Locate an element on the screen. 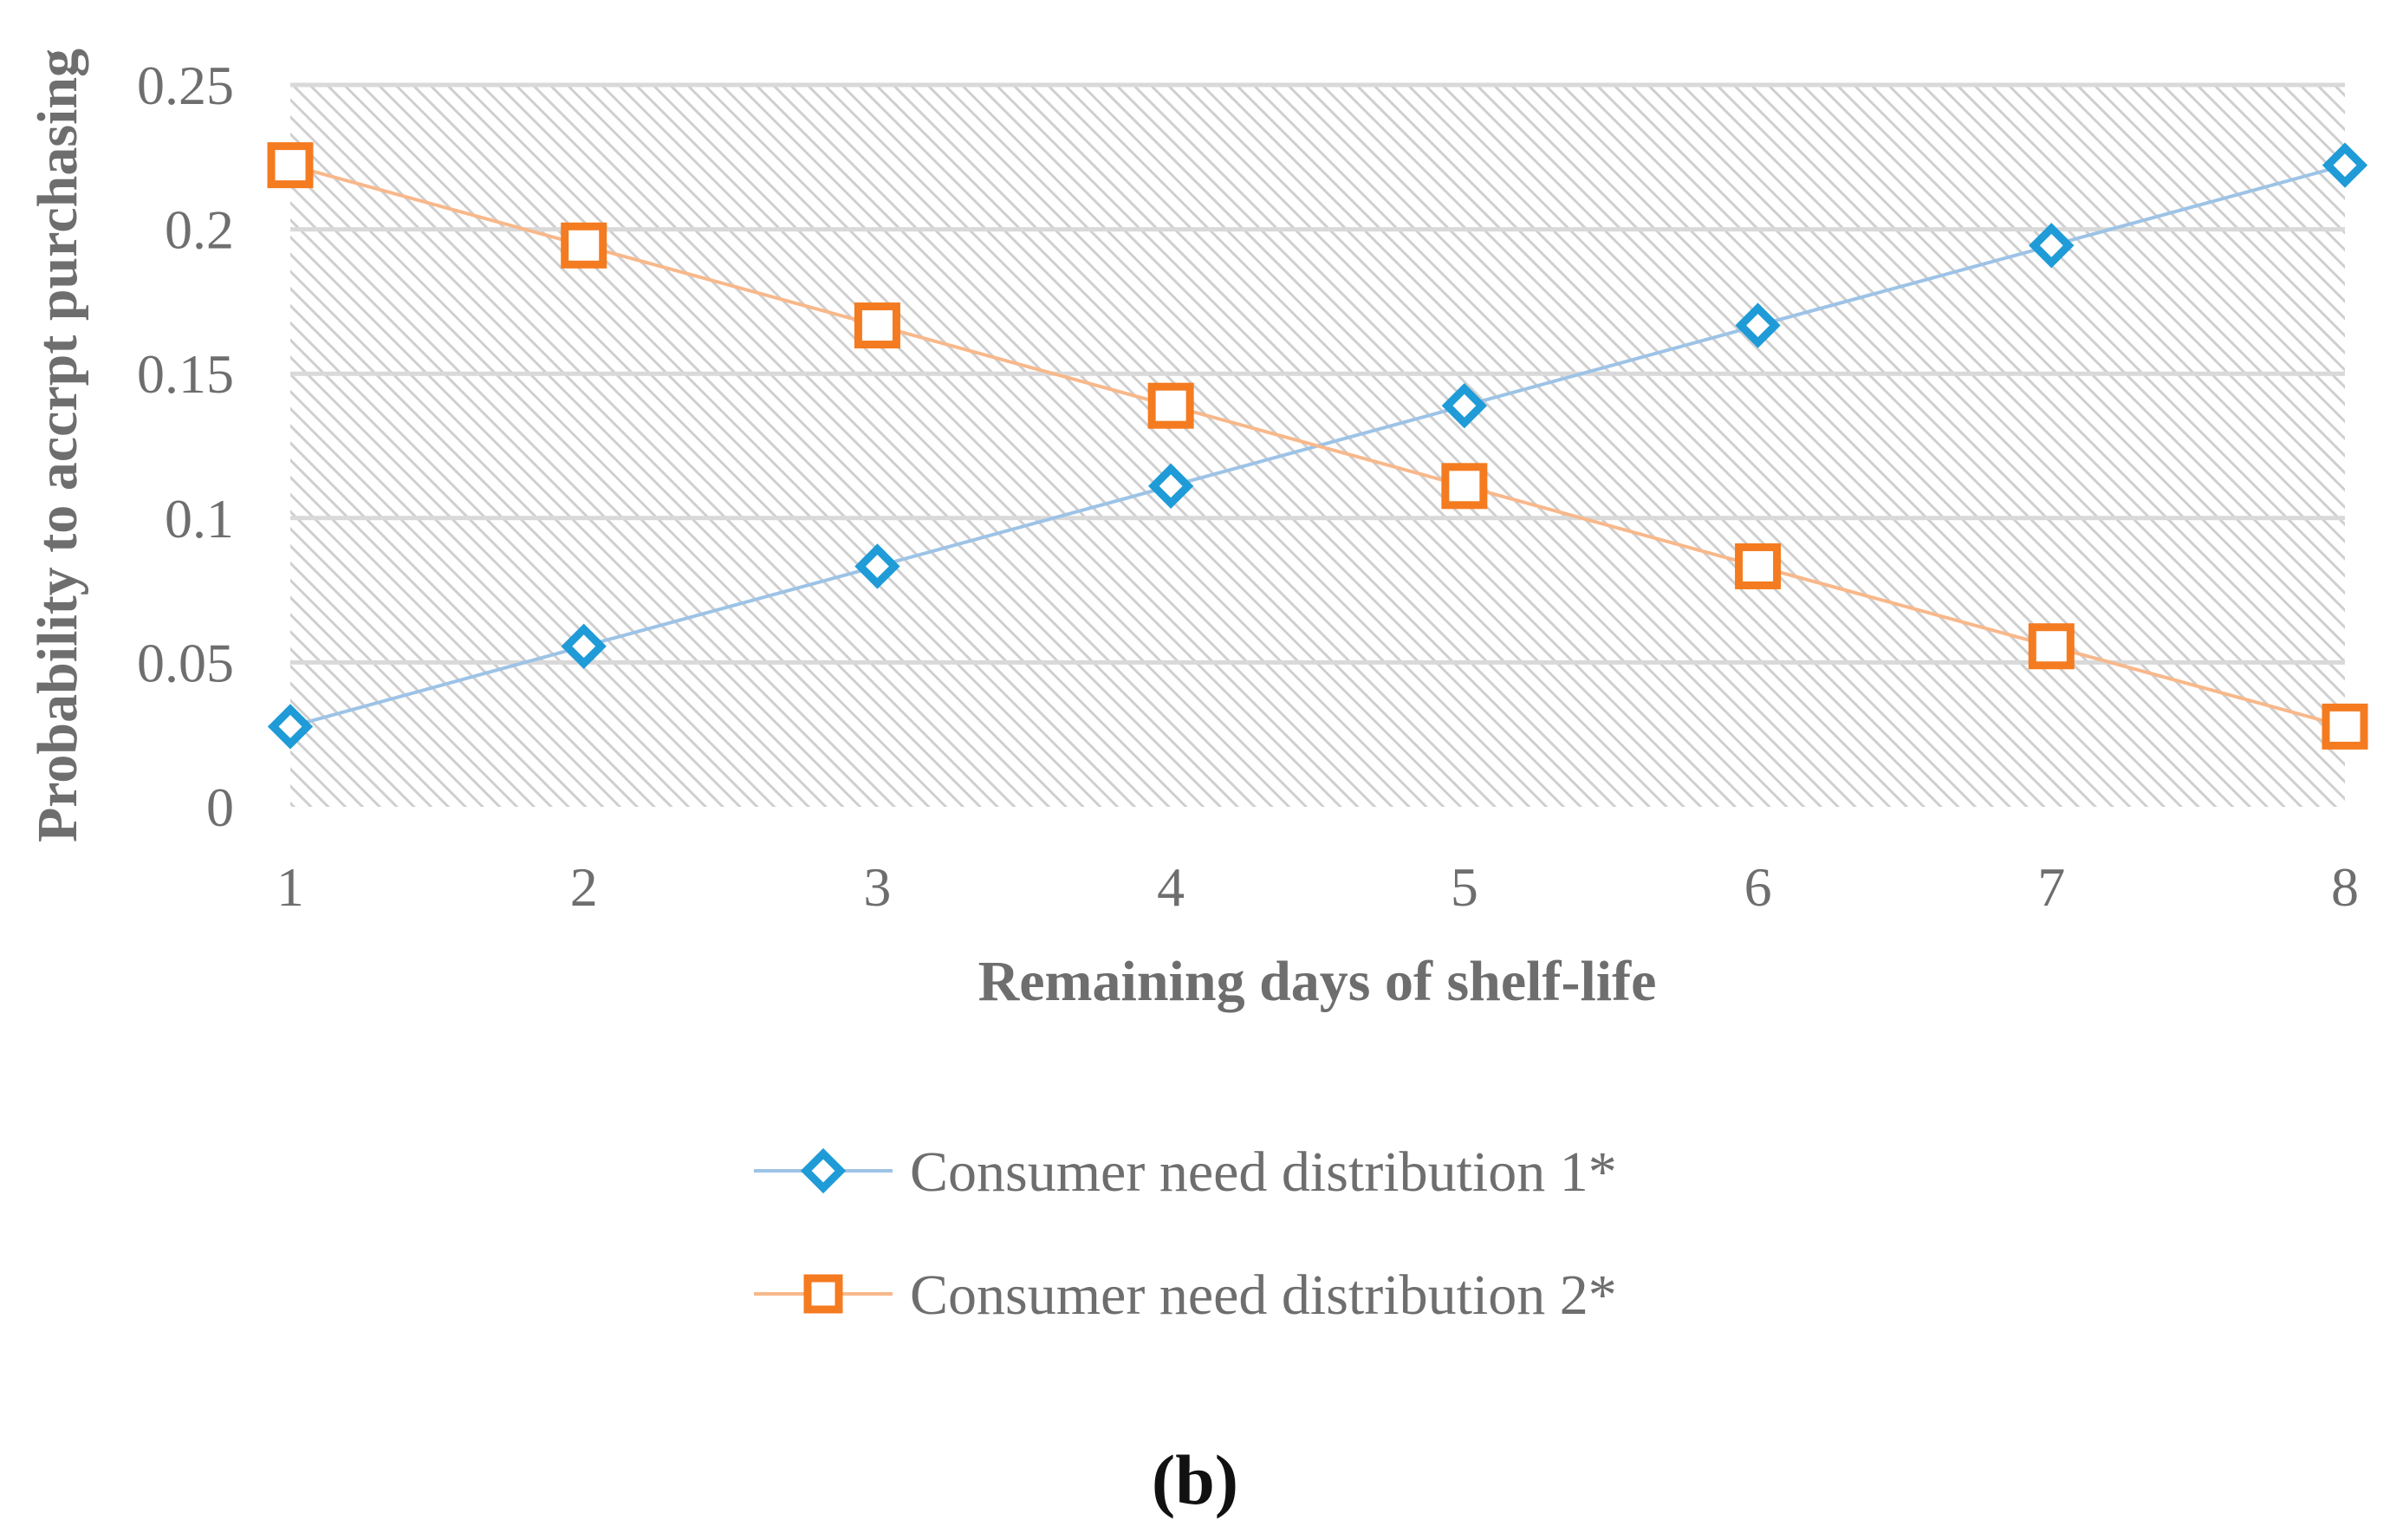 This screenshot has width=2390, height=1540. x-tick-label: 3 is located at coordinates (877, 887).